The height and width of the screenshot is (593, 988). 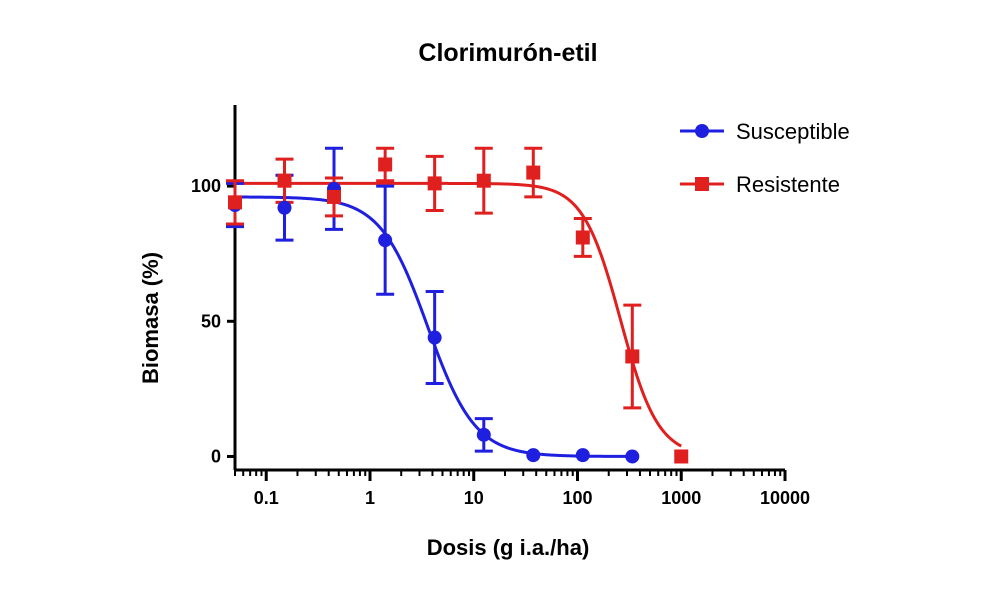 I want to click on chart-title: Clorimurón-etil, so click(x=507, y=53).